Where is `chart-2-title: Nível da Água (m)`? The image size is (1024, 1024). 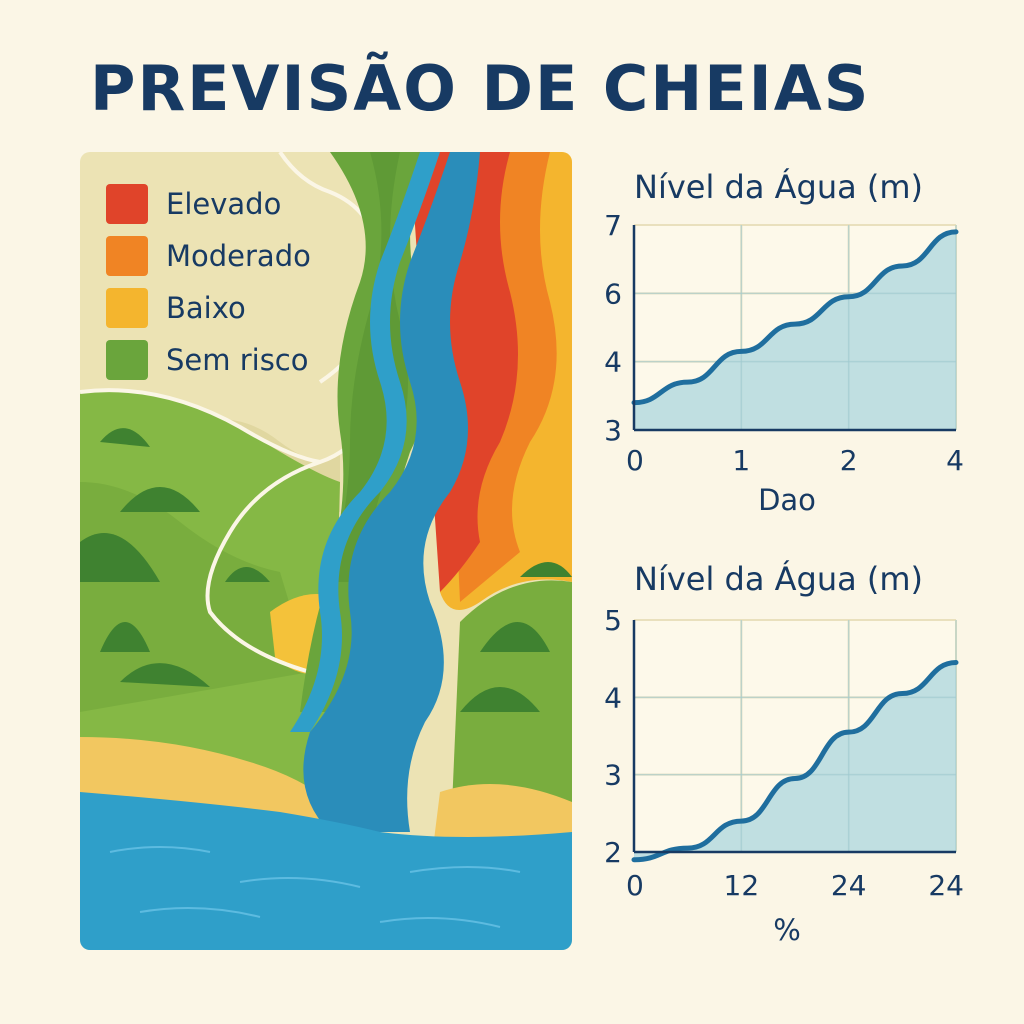
chart-2-title: Nível da Água (m) is located at coordinates (779, 579).